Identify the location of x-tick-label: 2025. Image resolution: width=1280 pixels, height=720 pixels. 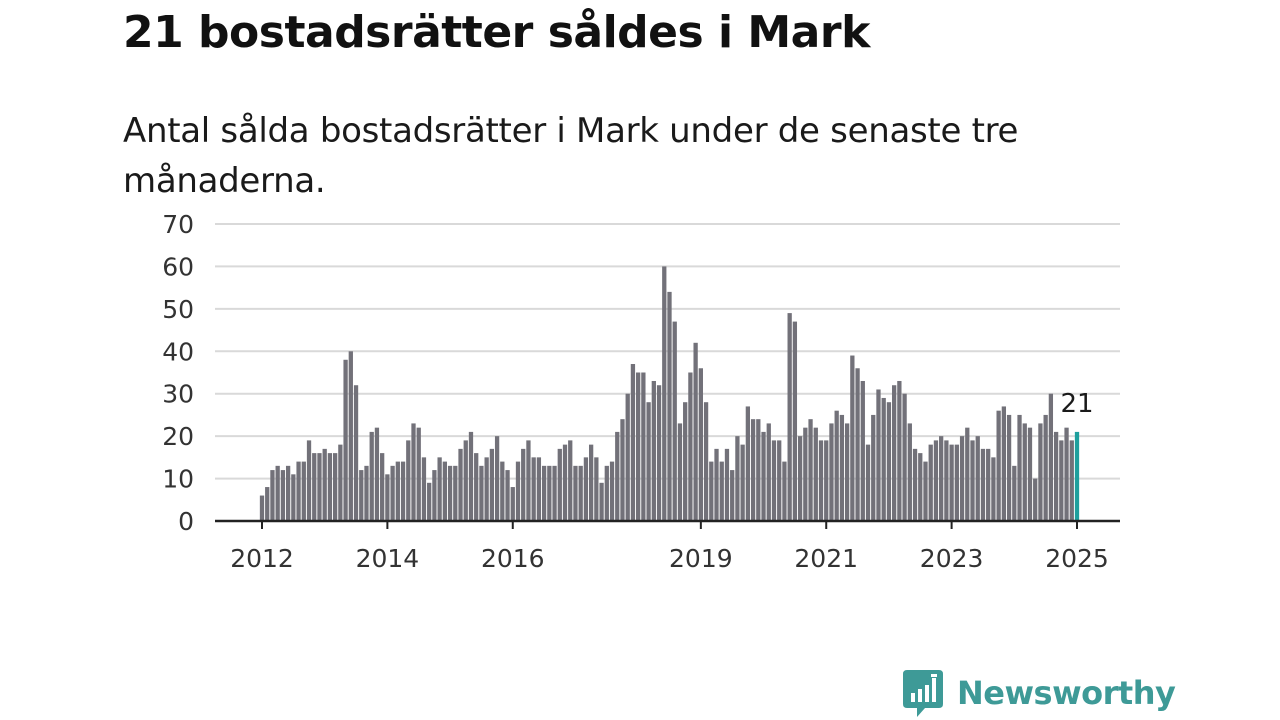
(1077, 558).